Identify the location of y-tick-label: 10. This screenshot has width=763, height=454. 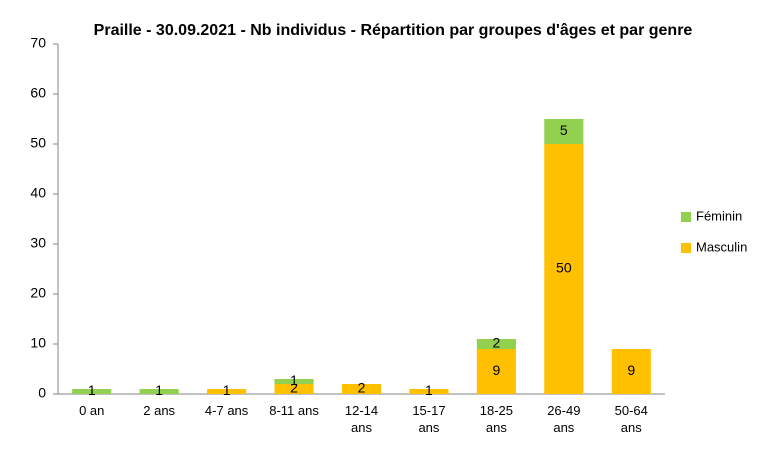
(38, 343).